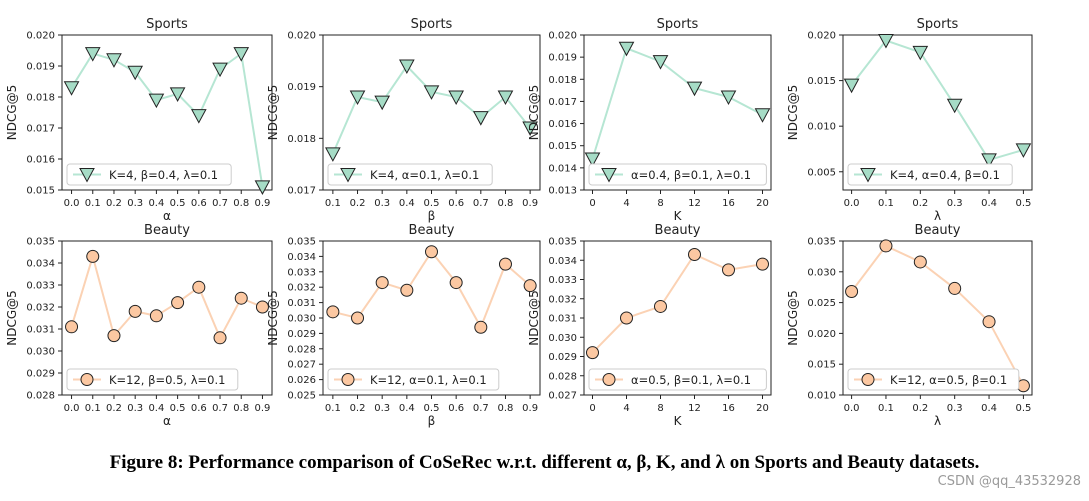  I want to click on y-tick-label: 0.032, so click(301, 288).